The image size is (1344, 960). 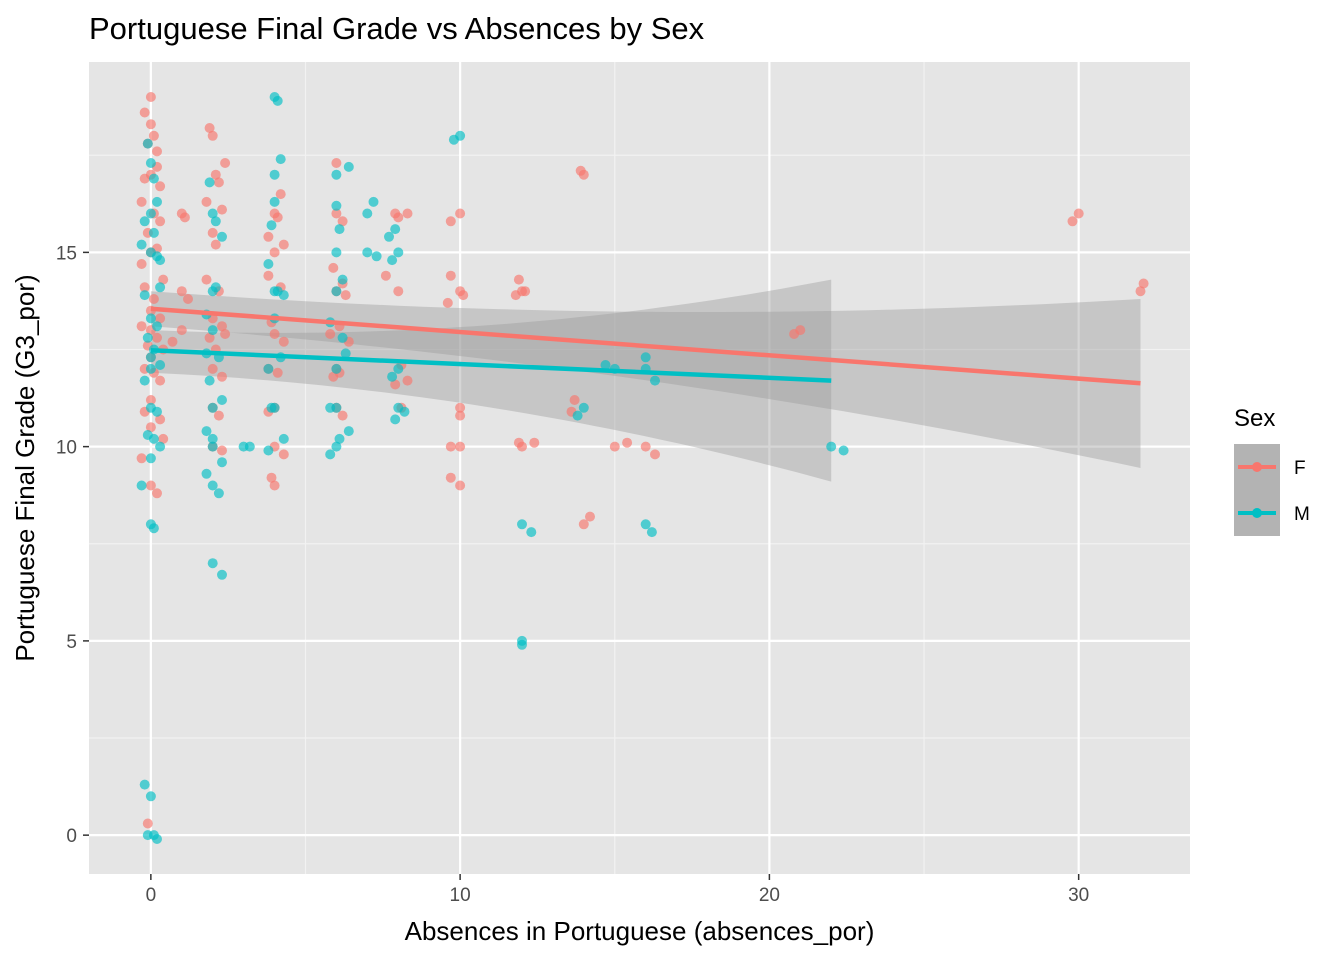 What do you see at coordinates (645, 346) in the screenshot?
I see `fit-line-F` at bounding box center [645, 346].